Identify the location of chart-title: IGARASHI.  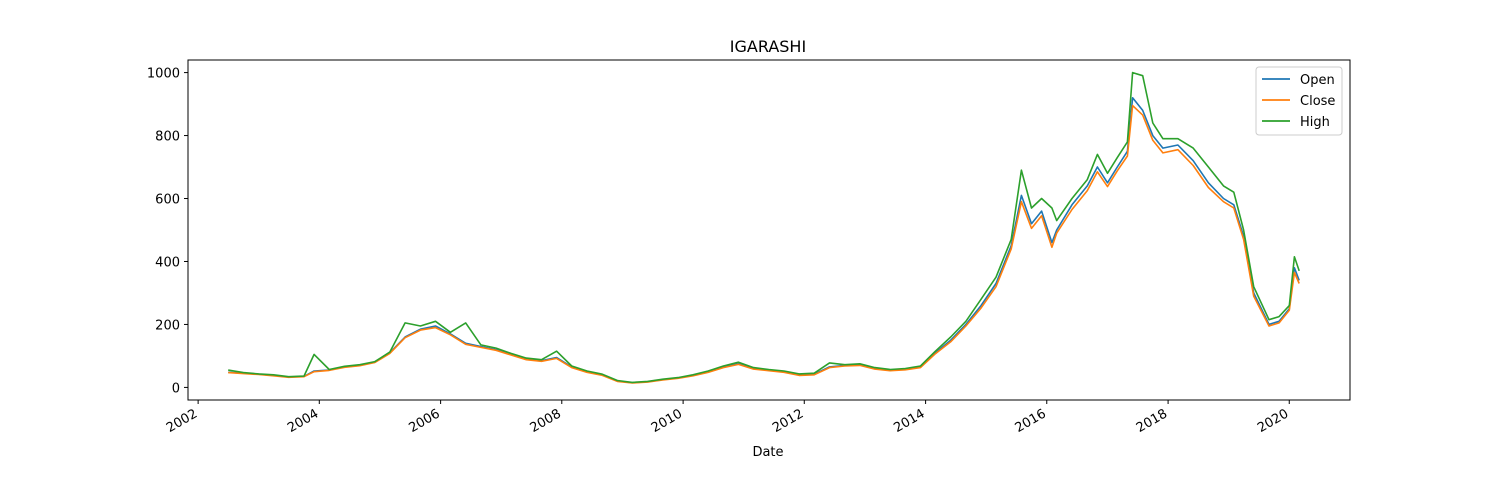
(768, 46).